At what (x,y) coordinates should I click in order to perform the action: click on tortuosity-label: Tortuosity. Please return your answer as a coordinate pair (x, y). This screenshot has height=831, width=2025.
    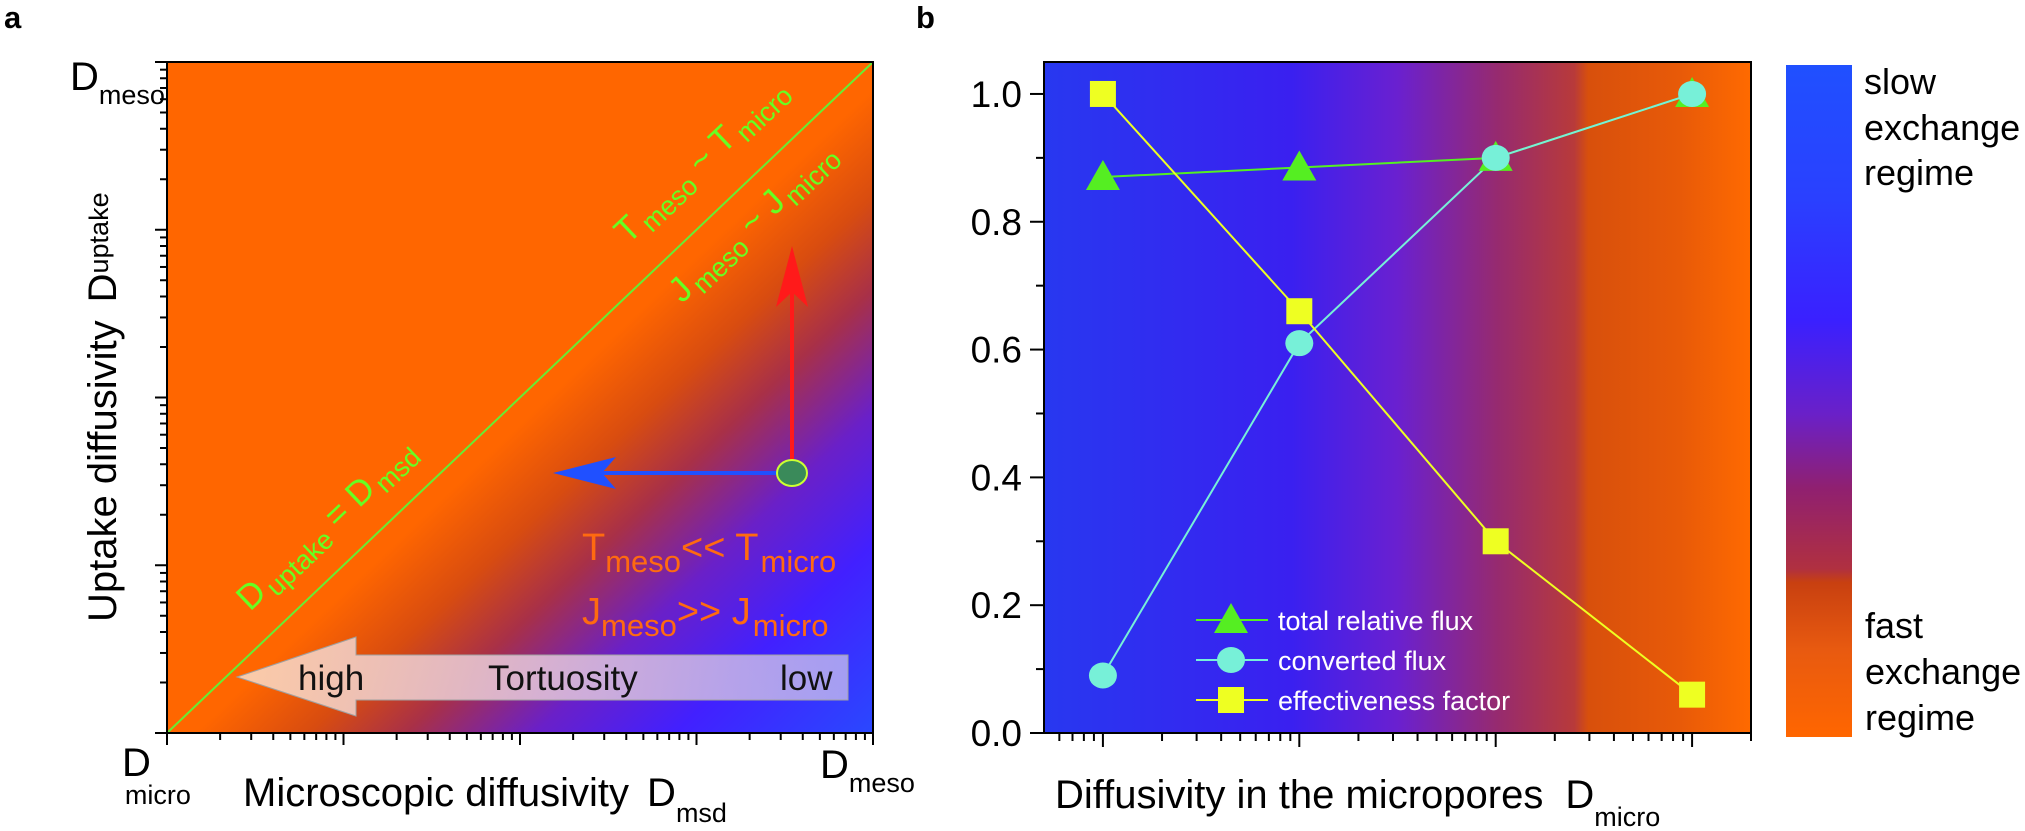
    Looking at the image, I should click on (563, 678).